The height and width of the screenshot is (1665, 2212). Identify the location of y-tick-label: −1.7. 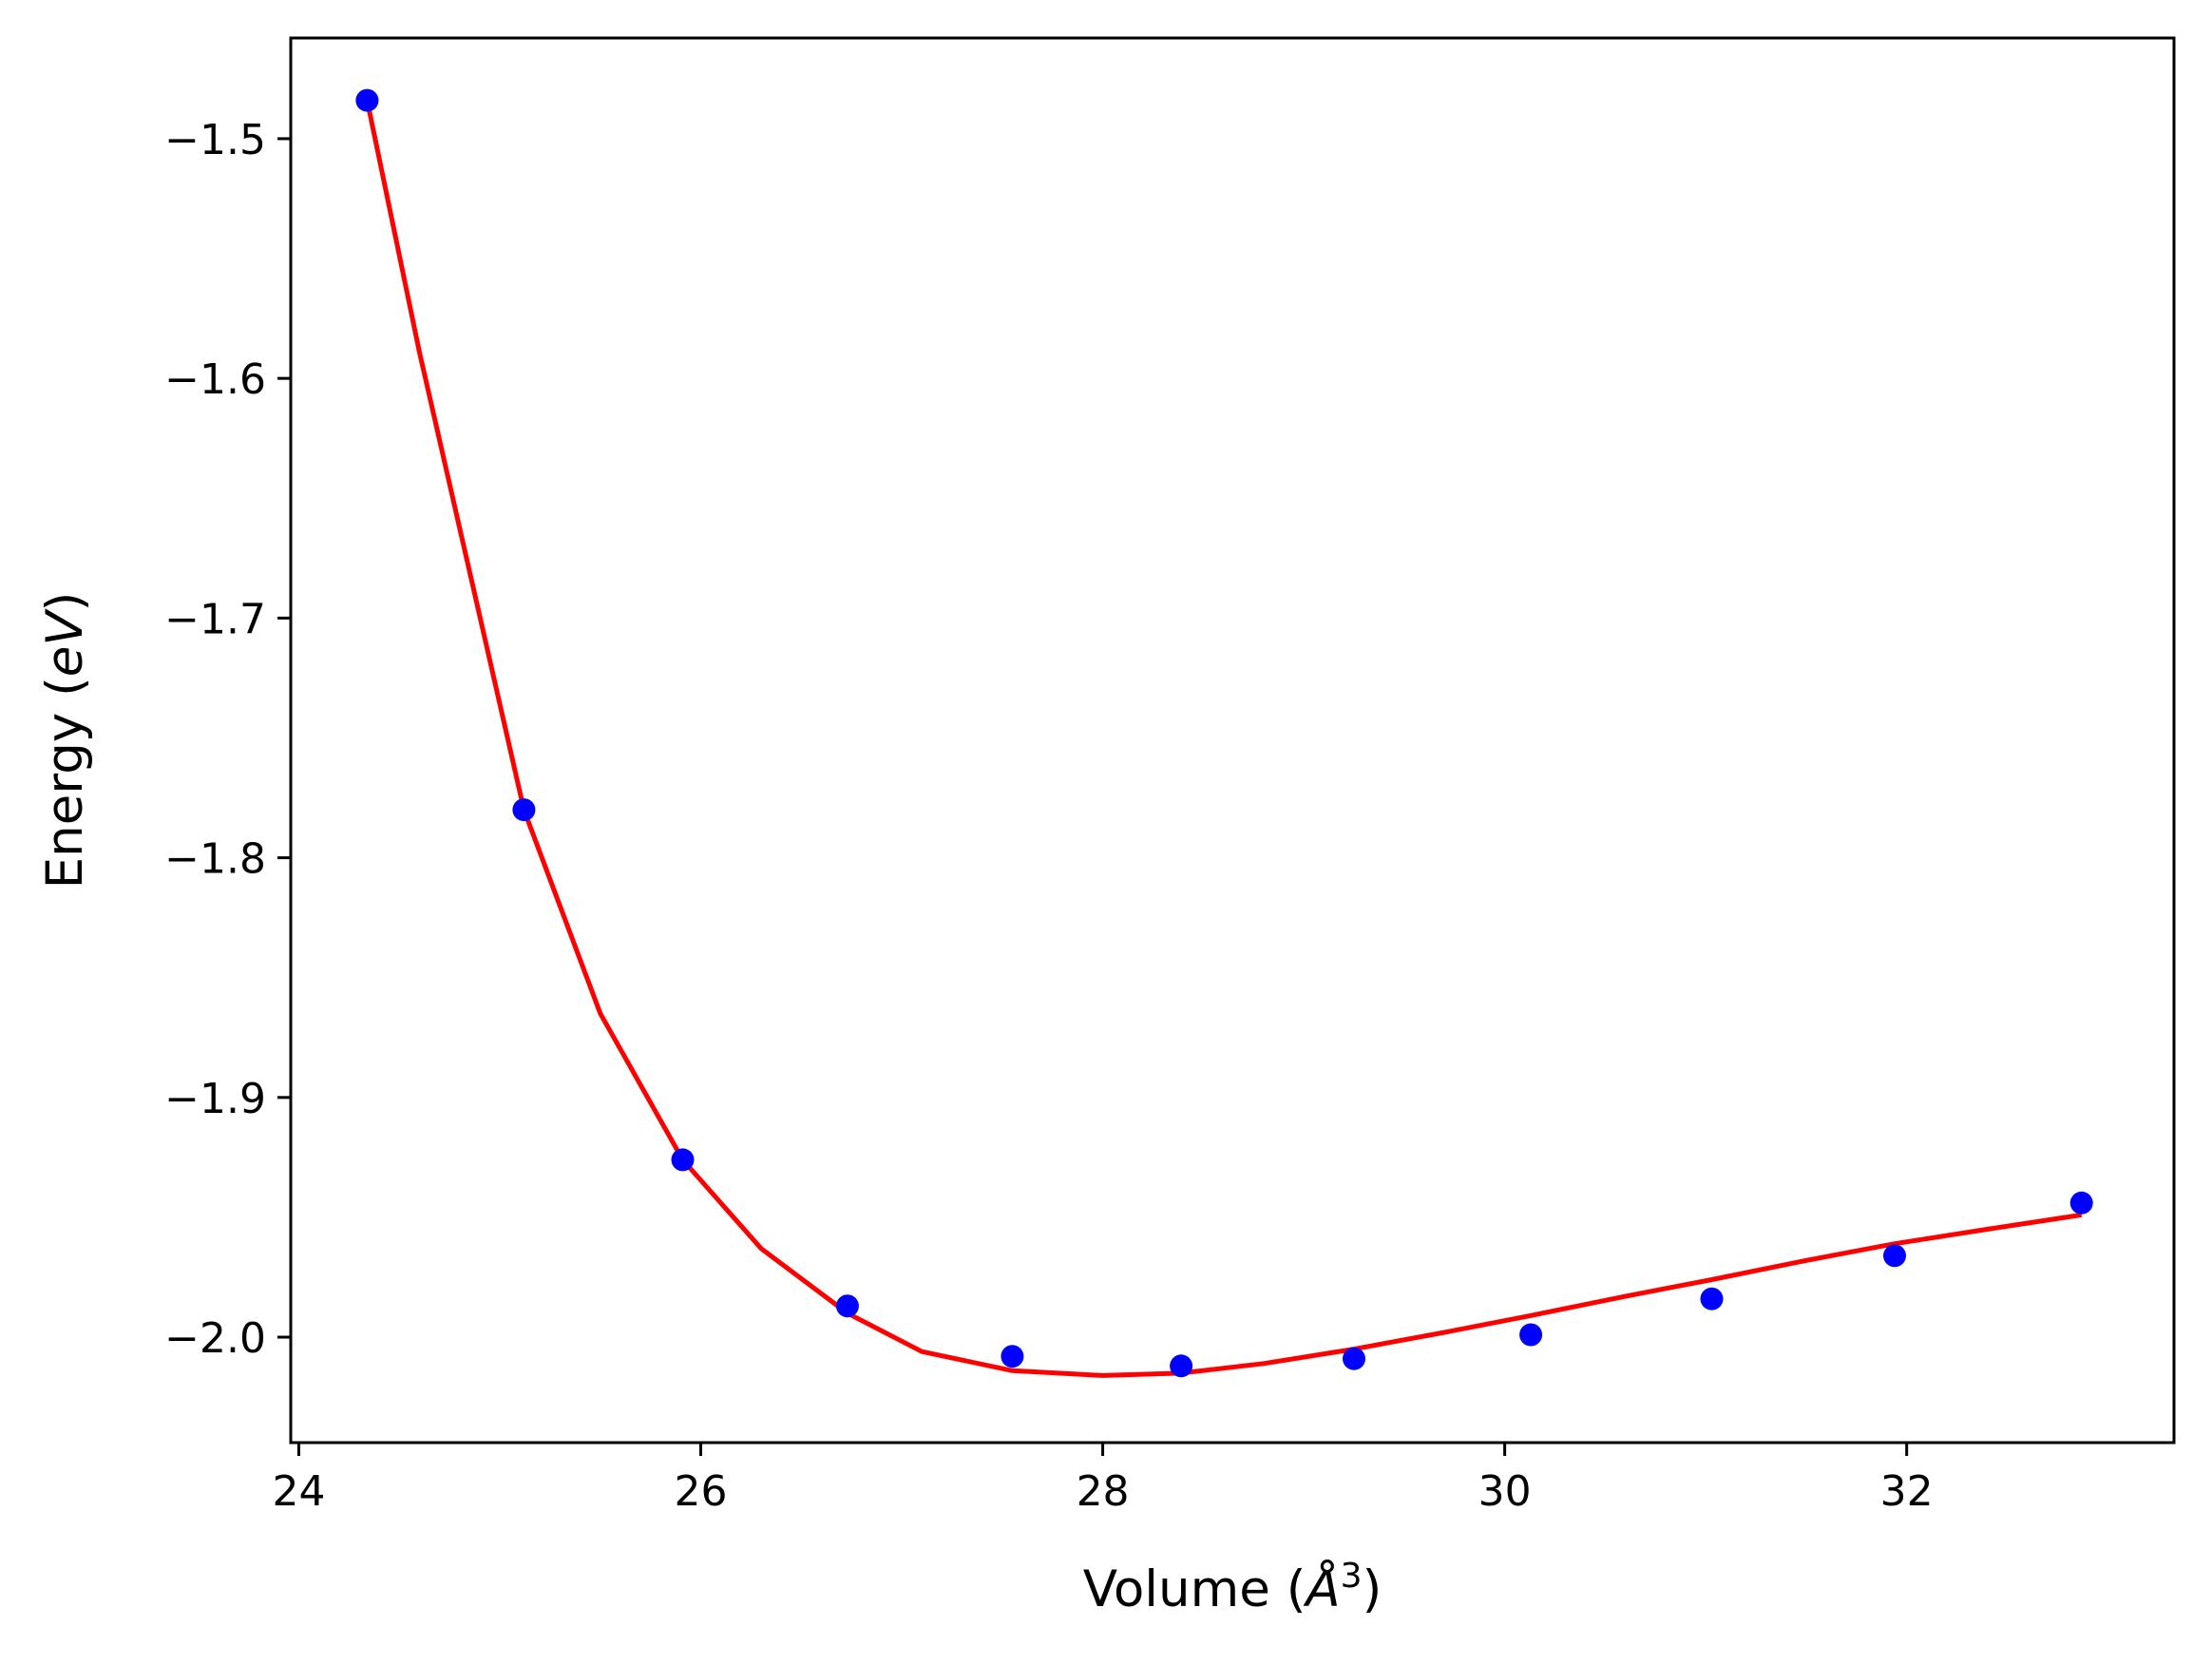
(215, 619).